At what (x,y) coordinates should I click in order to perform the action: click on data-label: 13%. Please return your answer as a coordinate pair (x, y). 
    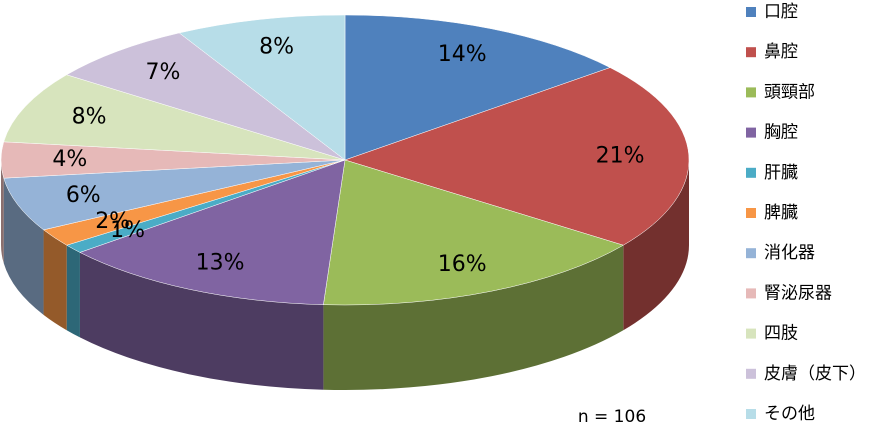
    Looking at the image, I should click on (220, 262).